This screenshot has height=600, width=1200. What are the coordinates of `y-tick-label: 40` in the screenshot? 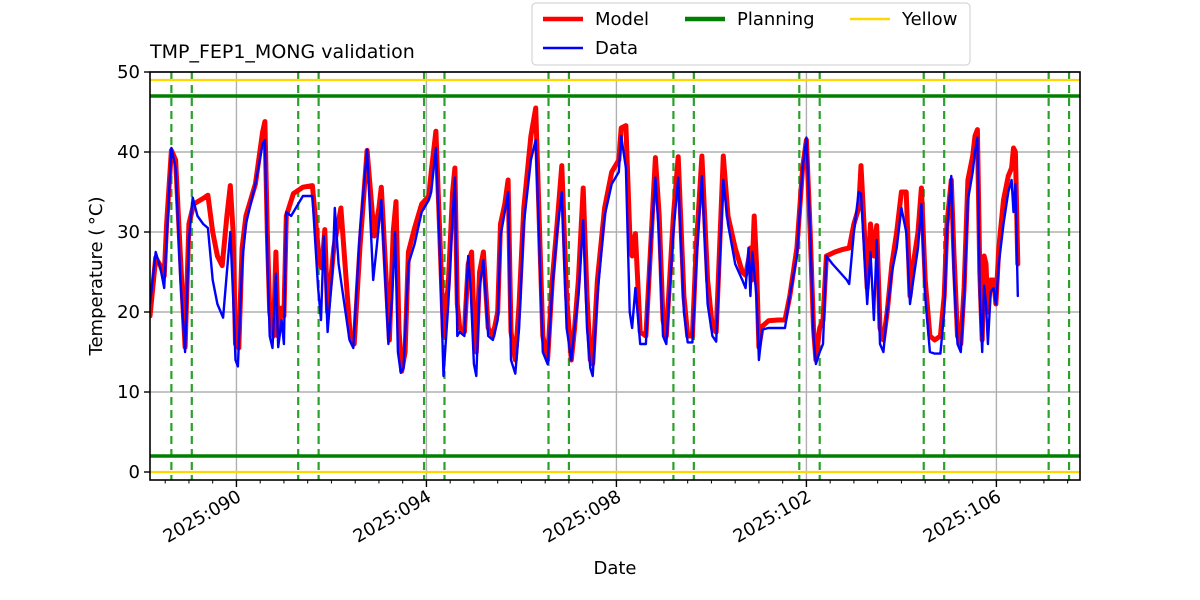 It's located at (128, 152).